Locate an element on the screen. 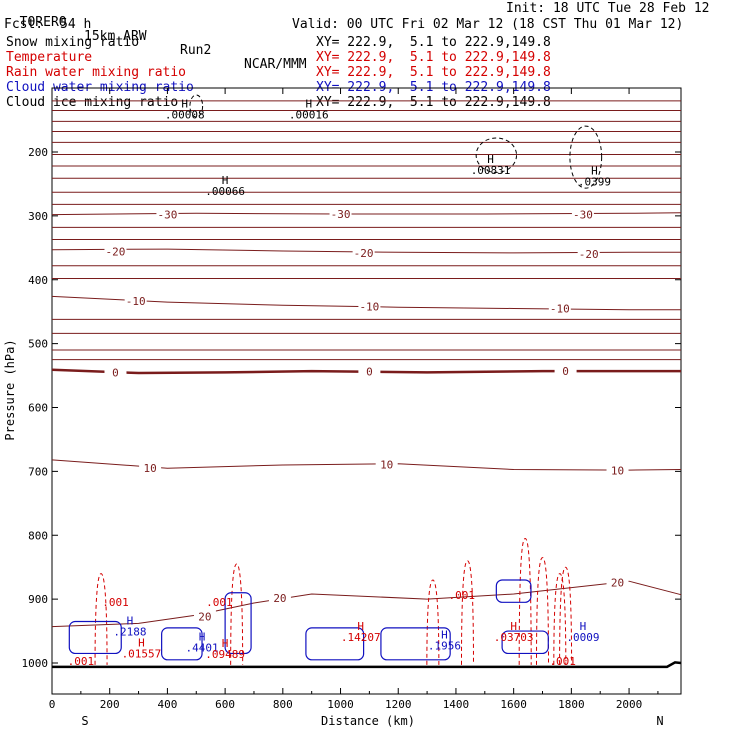 Image resolution: width=740 pixels, height=740 pixels. high-marker-value: .03703 is located at coordinates (514, 637).